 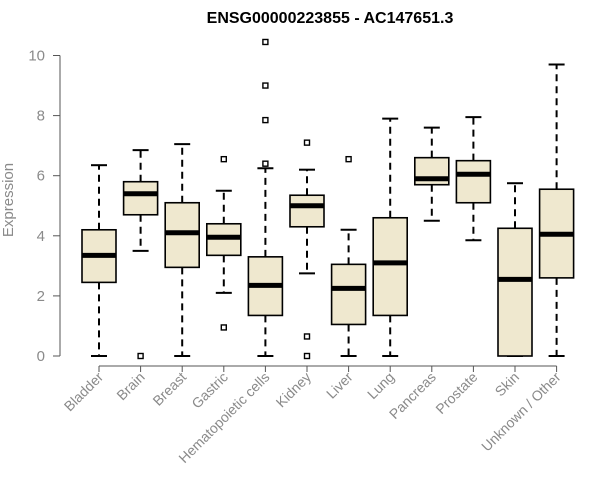 What do you see at coordinates (44, 206) in the screenshot?
I see `y-axis: 0 2 4 6 8 10` at bounding box center [44, 206].